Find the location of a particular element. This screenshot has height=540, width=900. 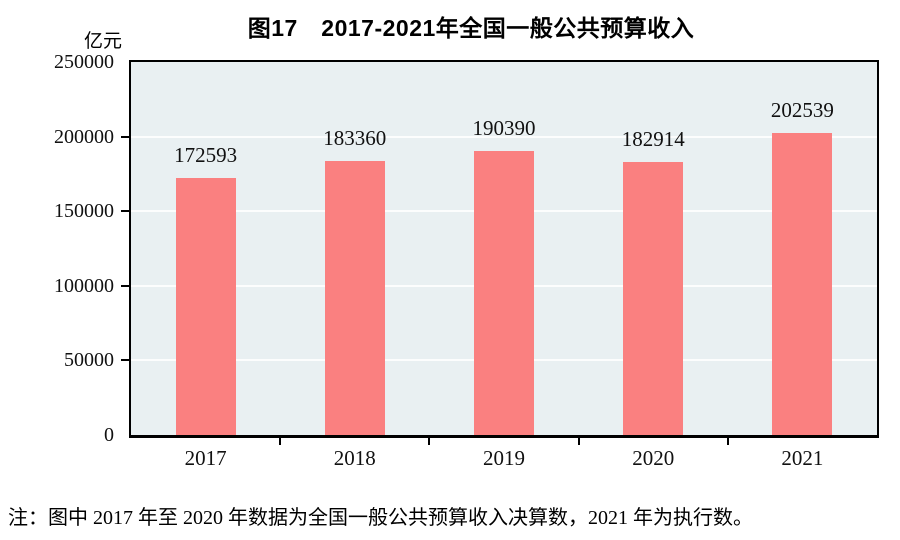

x-axis-tickmarks is located at coordinates (450, 442).